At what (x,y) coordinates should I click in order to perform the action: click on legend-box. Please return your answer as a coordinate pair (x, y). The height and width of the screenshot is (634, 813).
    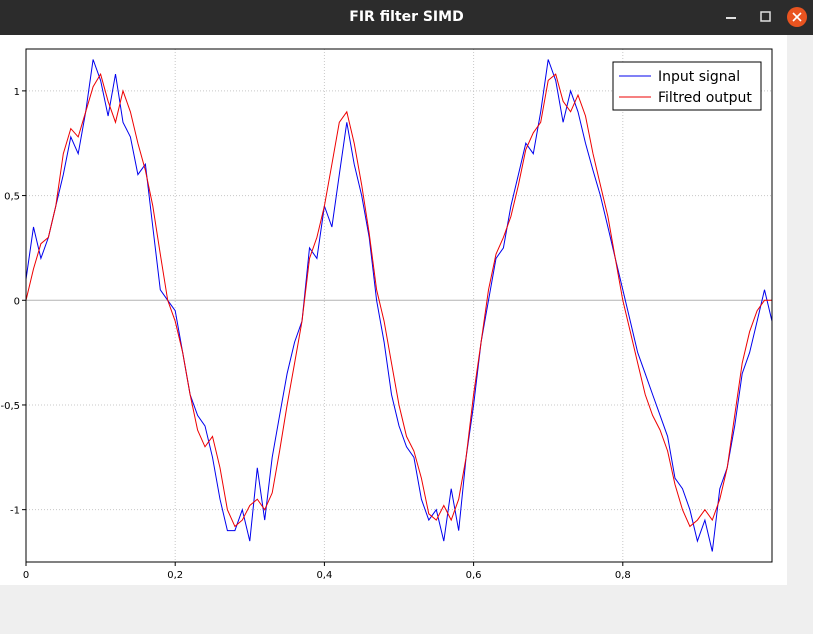
    Looking at the image, I should click on (687, 86).